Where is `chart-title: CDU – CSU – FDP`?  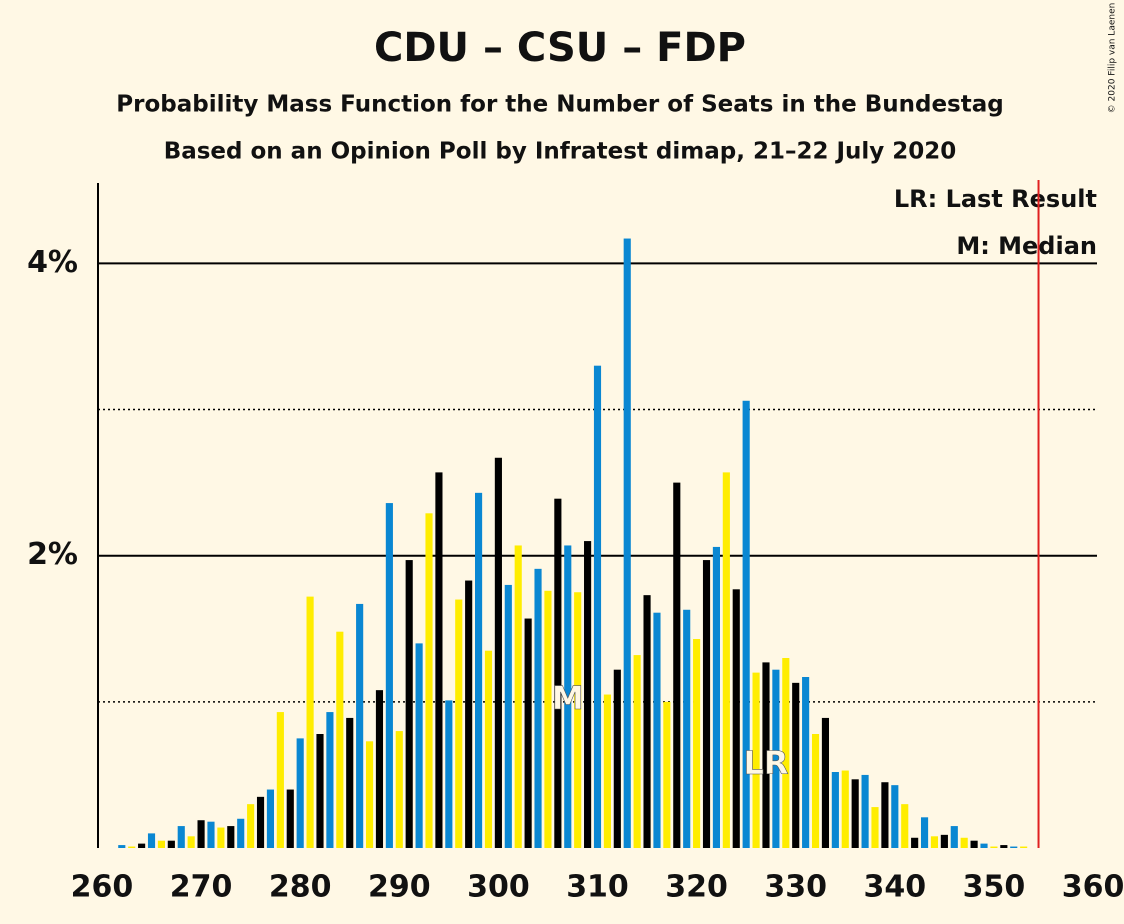
chart-title: CDU – CSU – FDP is located at coordinates (560, 48).